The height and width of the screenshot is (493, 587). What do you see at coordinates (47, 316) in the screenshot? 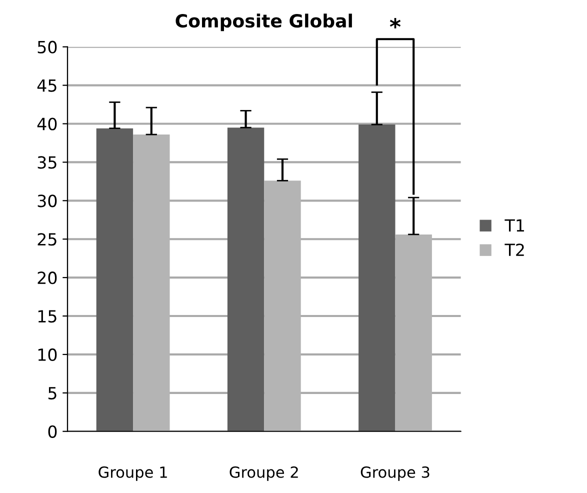
I see `y-tick-label: 15` at bounding box center [47, 316].